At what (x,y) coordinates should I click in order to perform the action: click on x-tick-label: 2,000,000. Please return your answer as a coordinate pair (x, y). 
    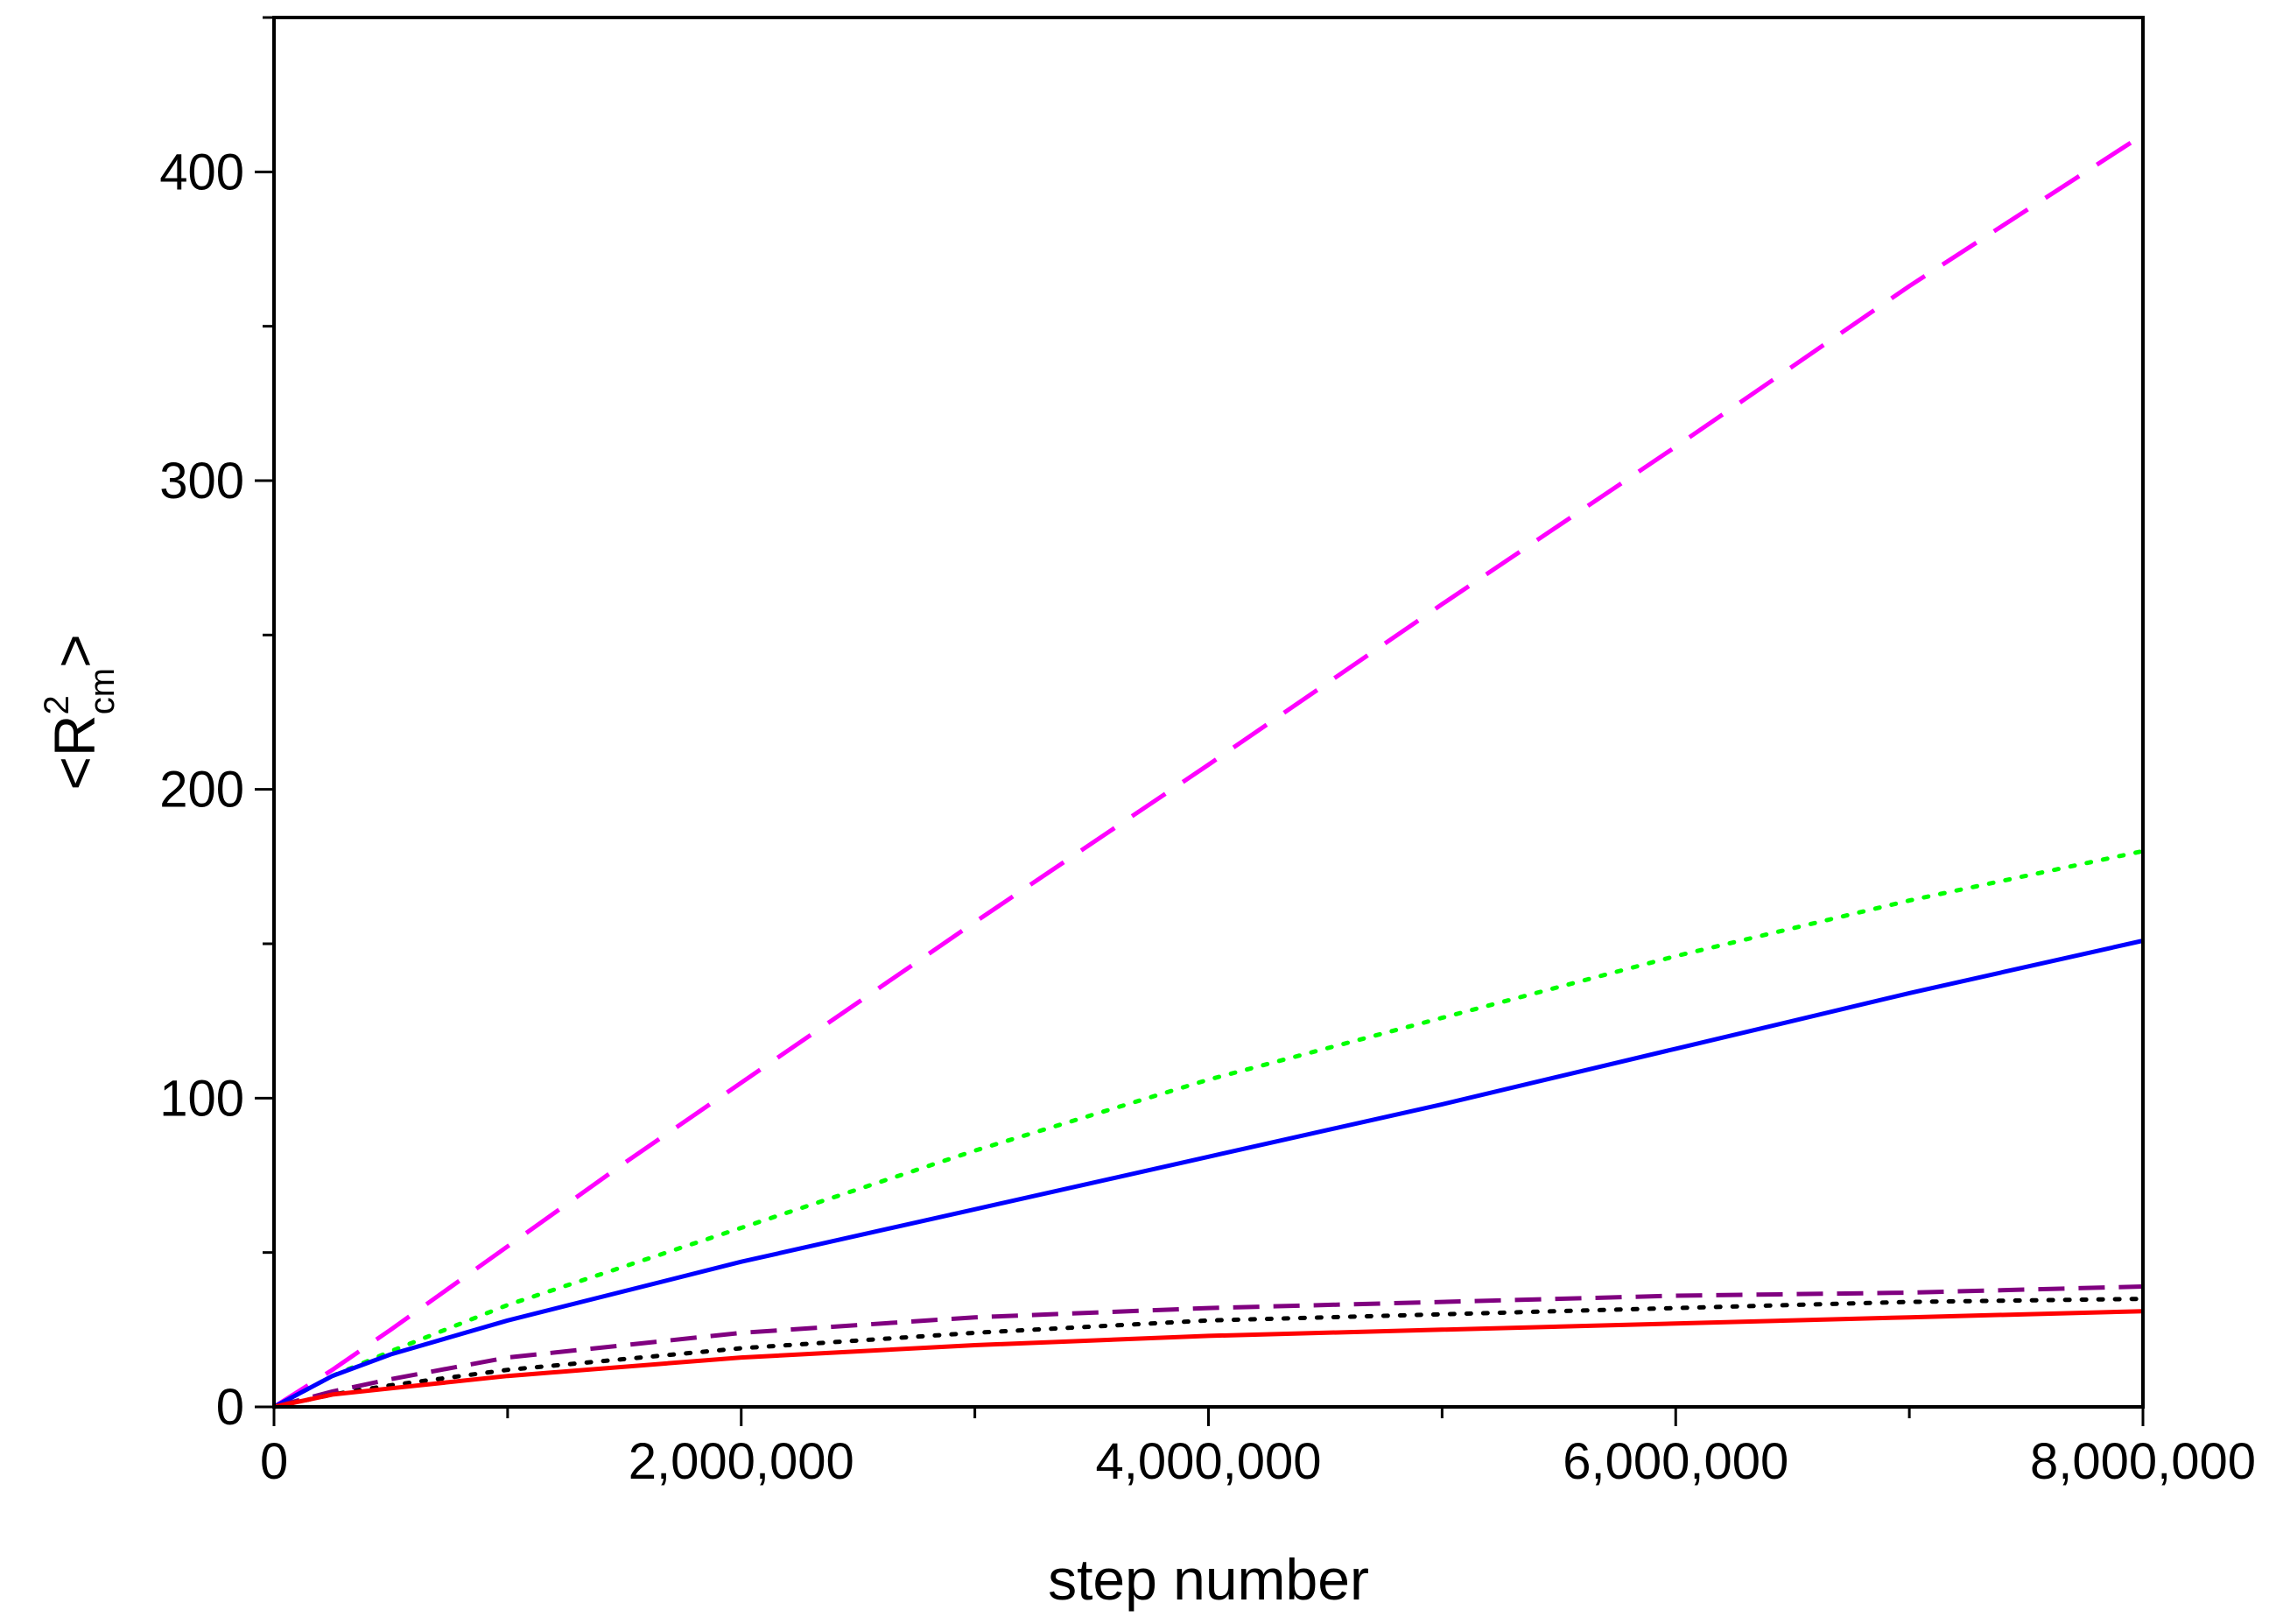
    Looking at the image, I should click on (741, 1461).